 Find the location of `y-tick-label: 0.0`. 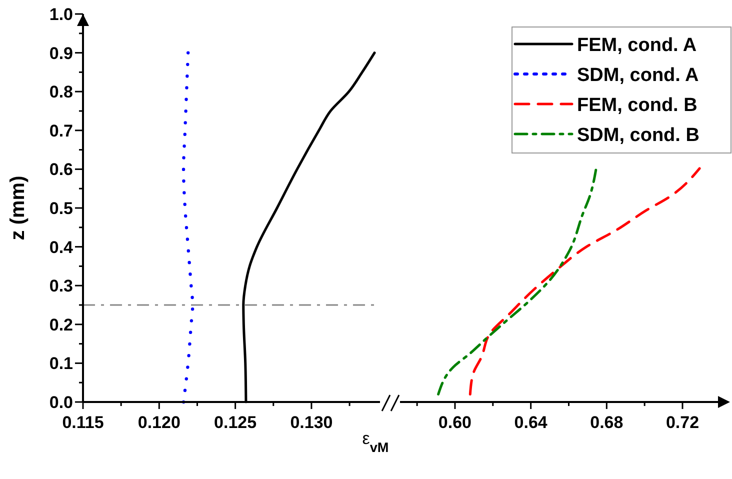

y-tick-label: 0.0 is located at coordinates (61, 402).